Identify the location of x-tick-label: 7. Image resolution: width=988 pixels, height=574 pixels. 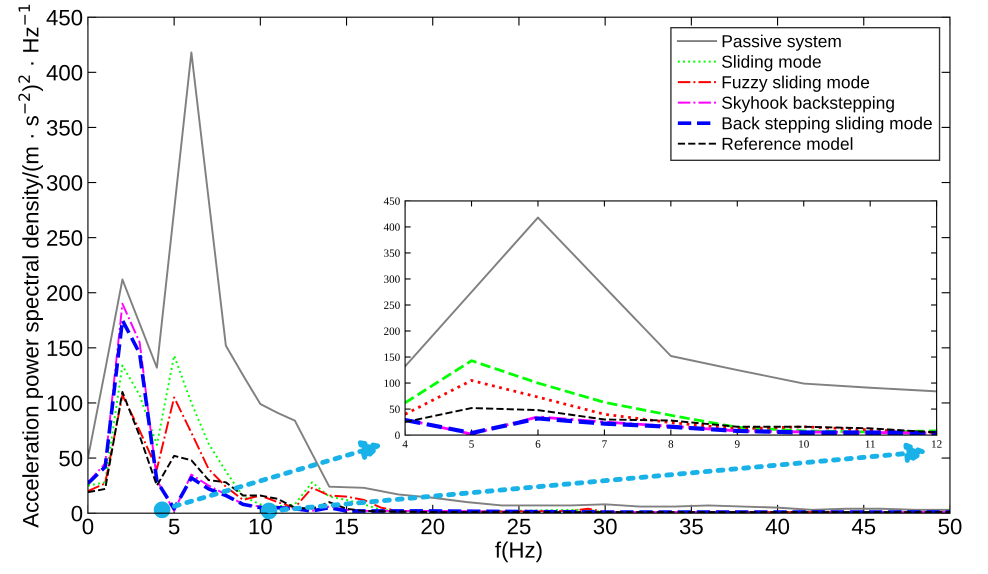
(604, 444).